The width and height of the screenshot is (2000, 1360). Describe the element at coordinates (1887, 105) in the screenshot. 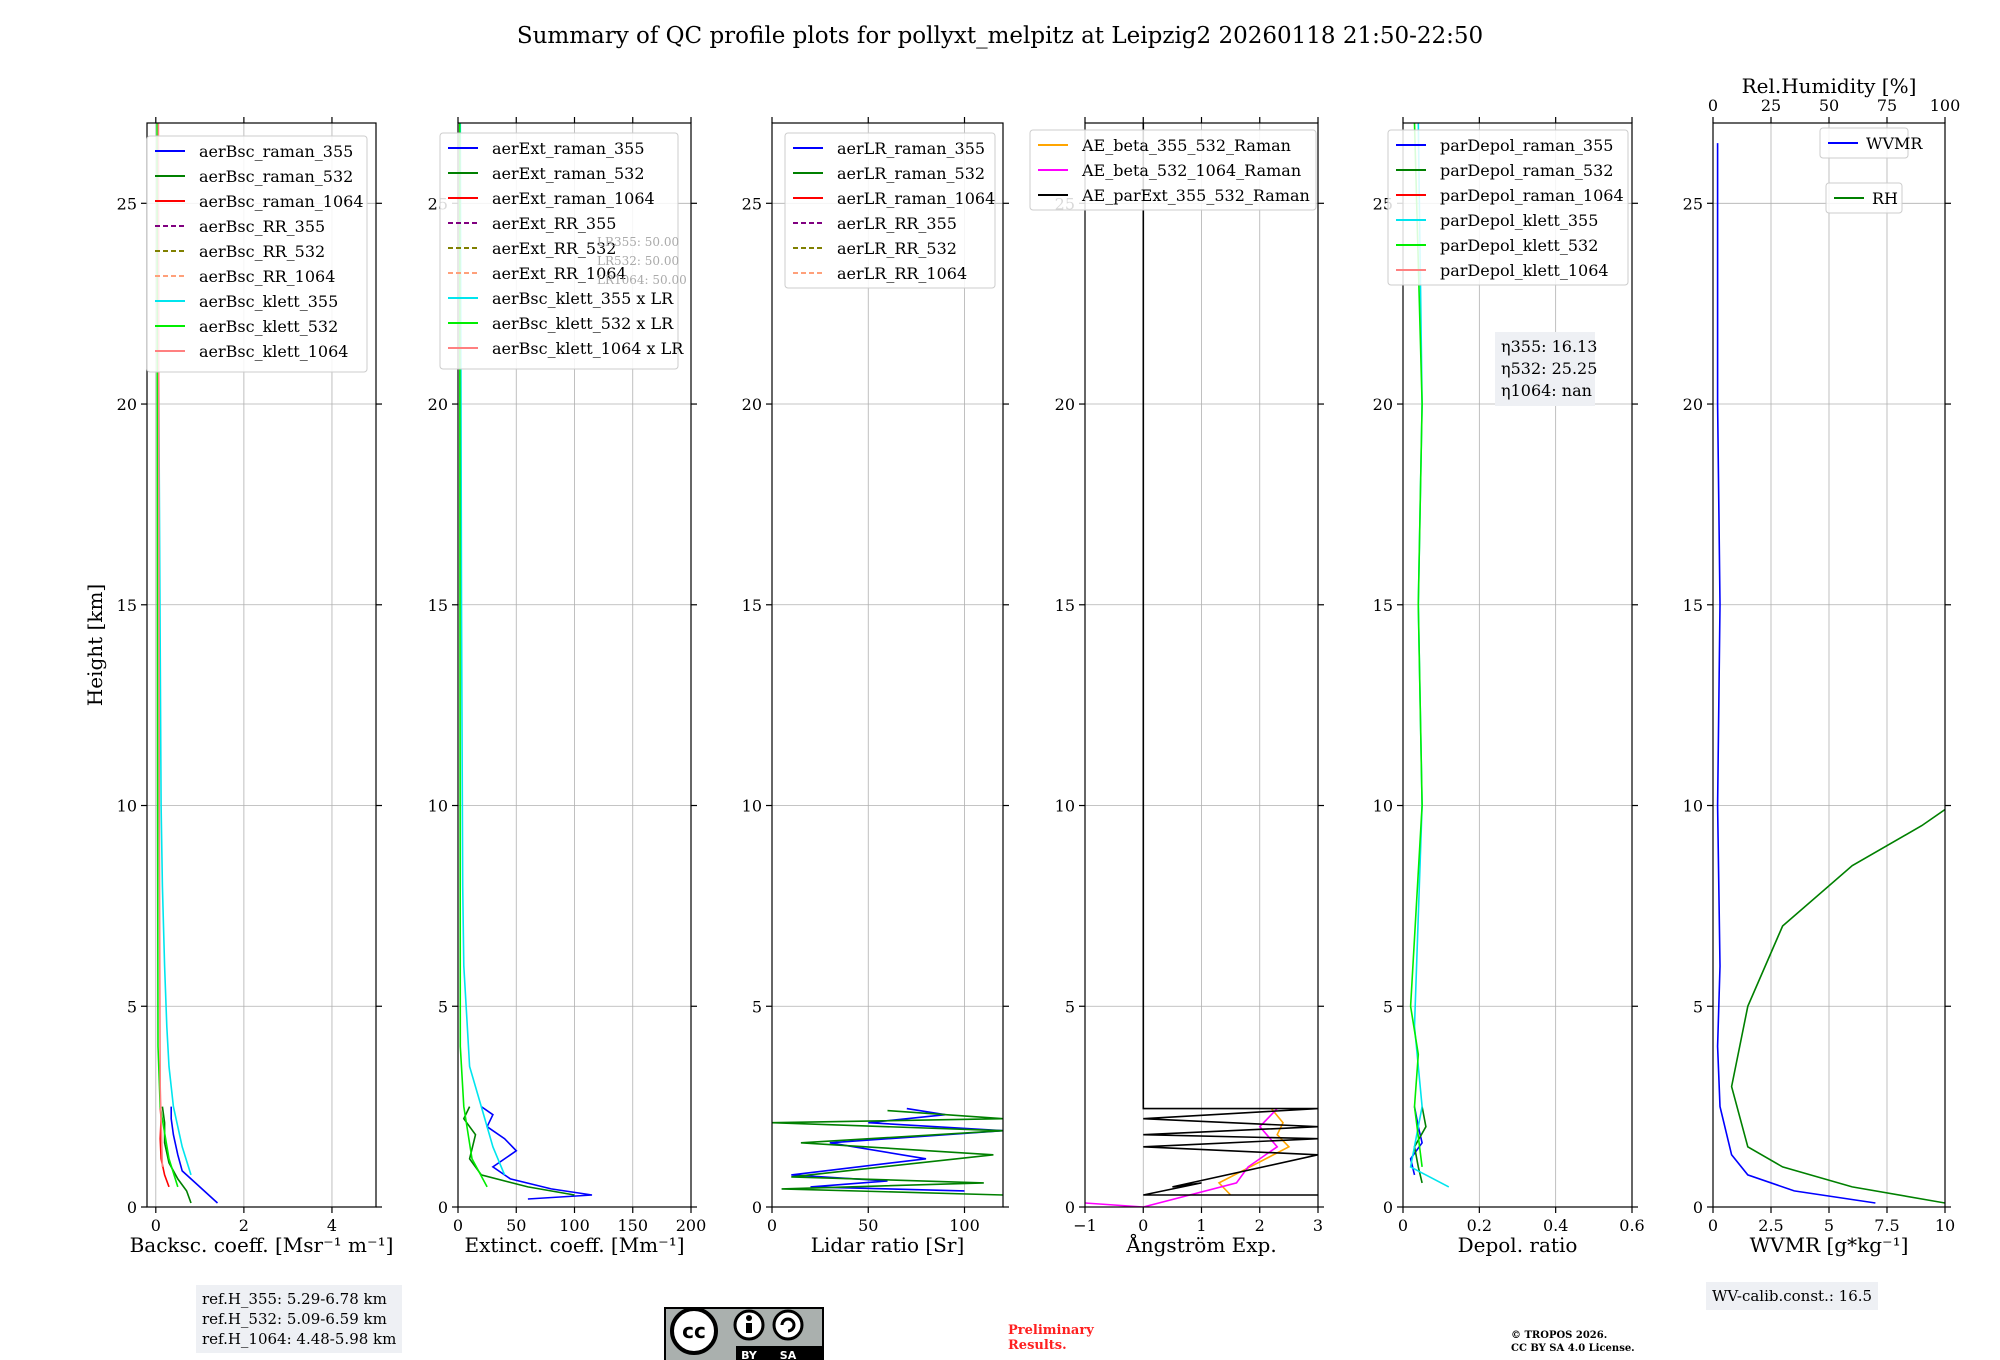

I see `x2-tick-label: 75` at that location.